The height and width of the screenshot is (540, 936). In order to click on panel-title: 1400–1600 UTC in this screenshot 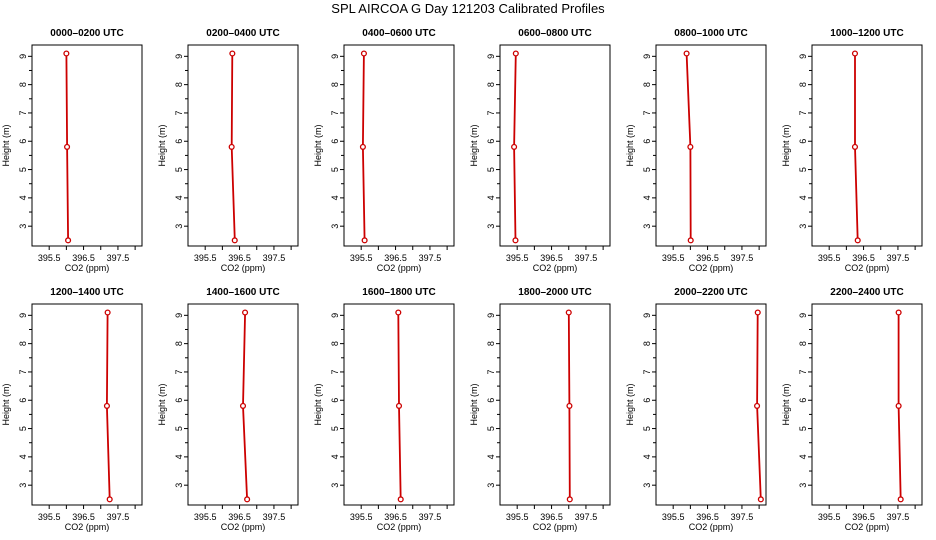, I will do `click(242, 292)`.